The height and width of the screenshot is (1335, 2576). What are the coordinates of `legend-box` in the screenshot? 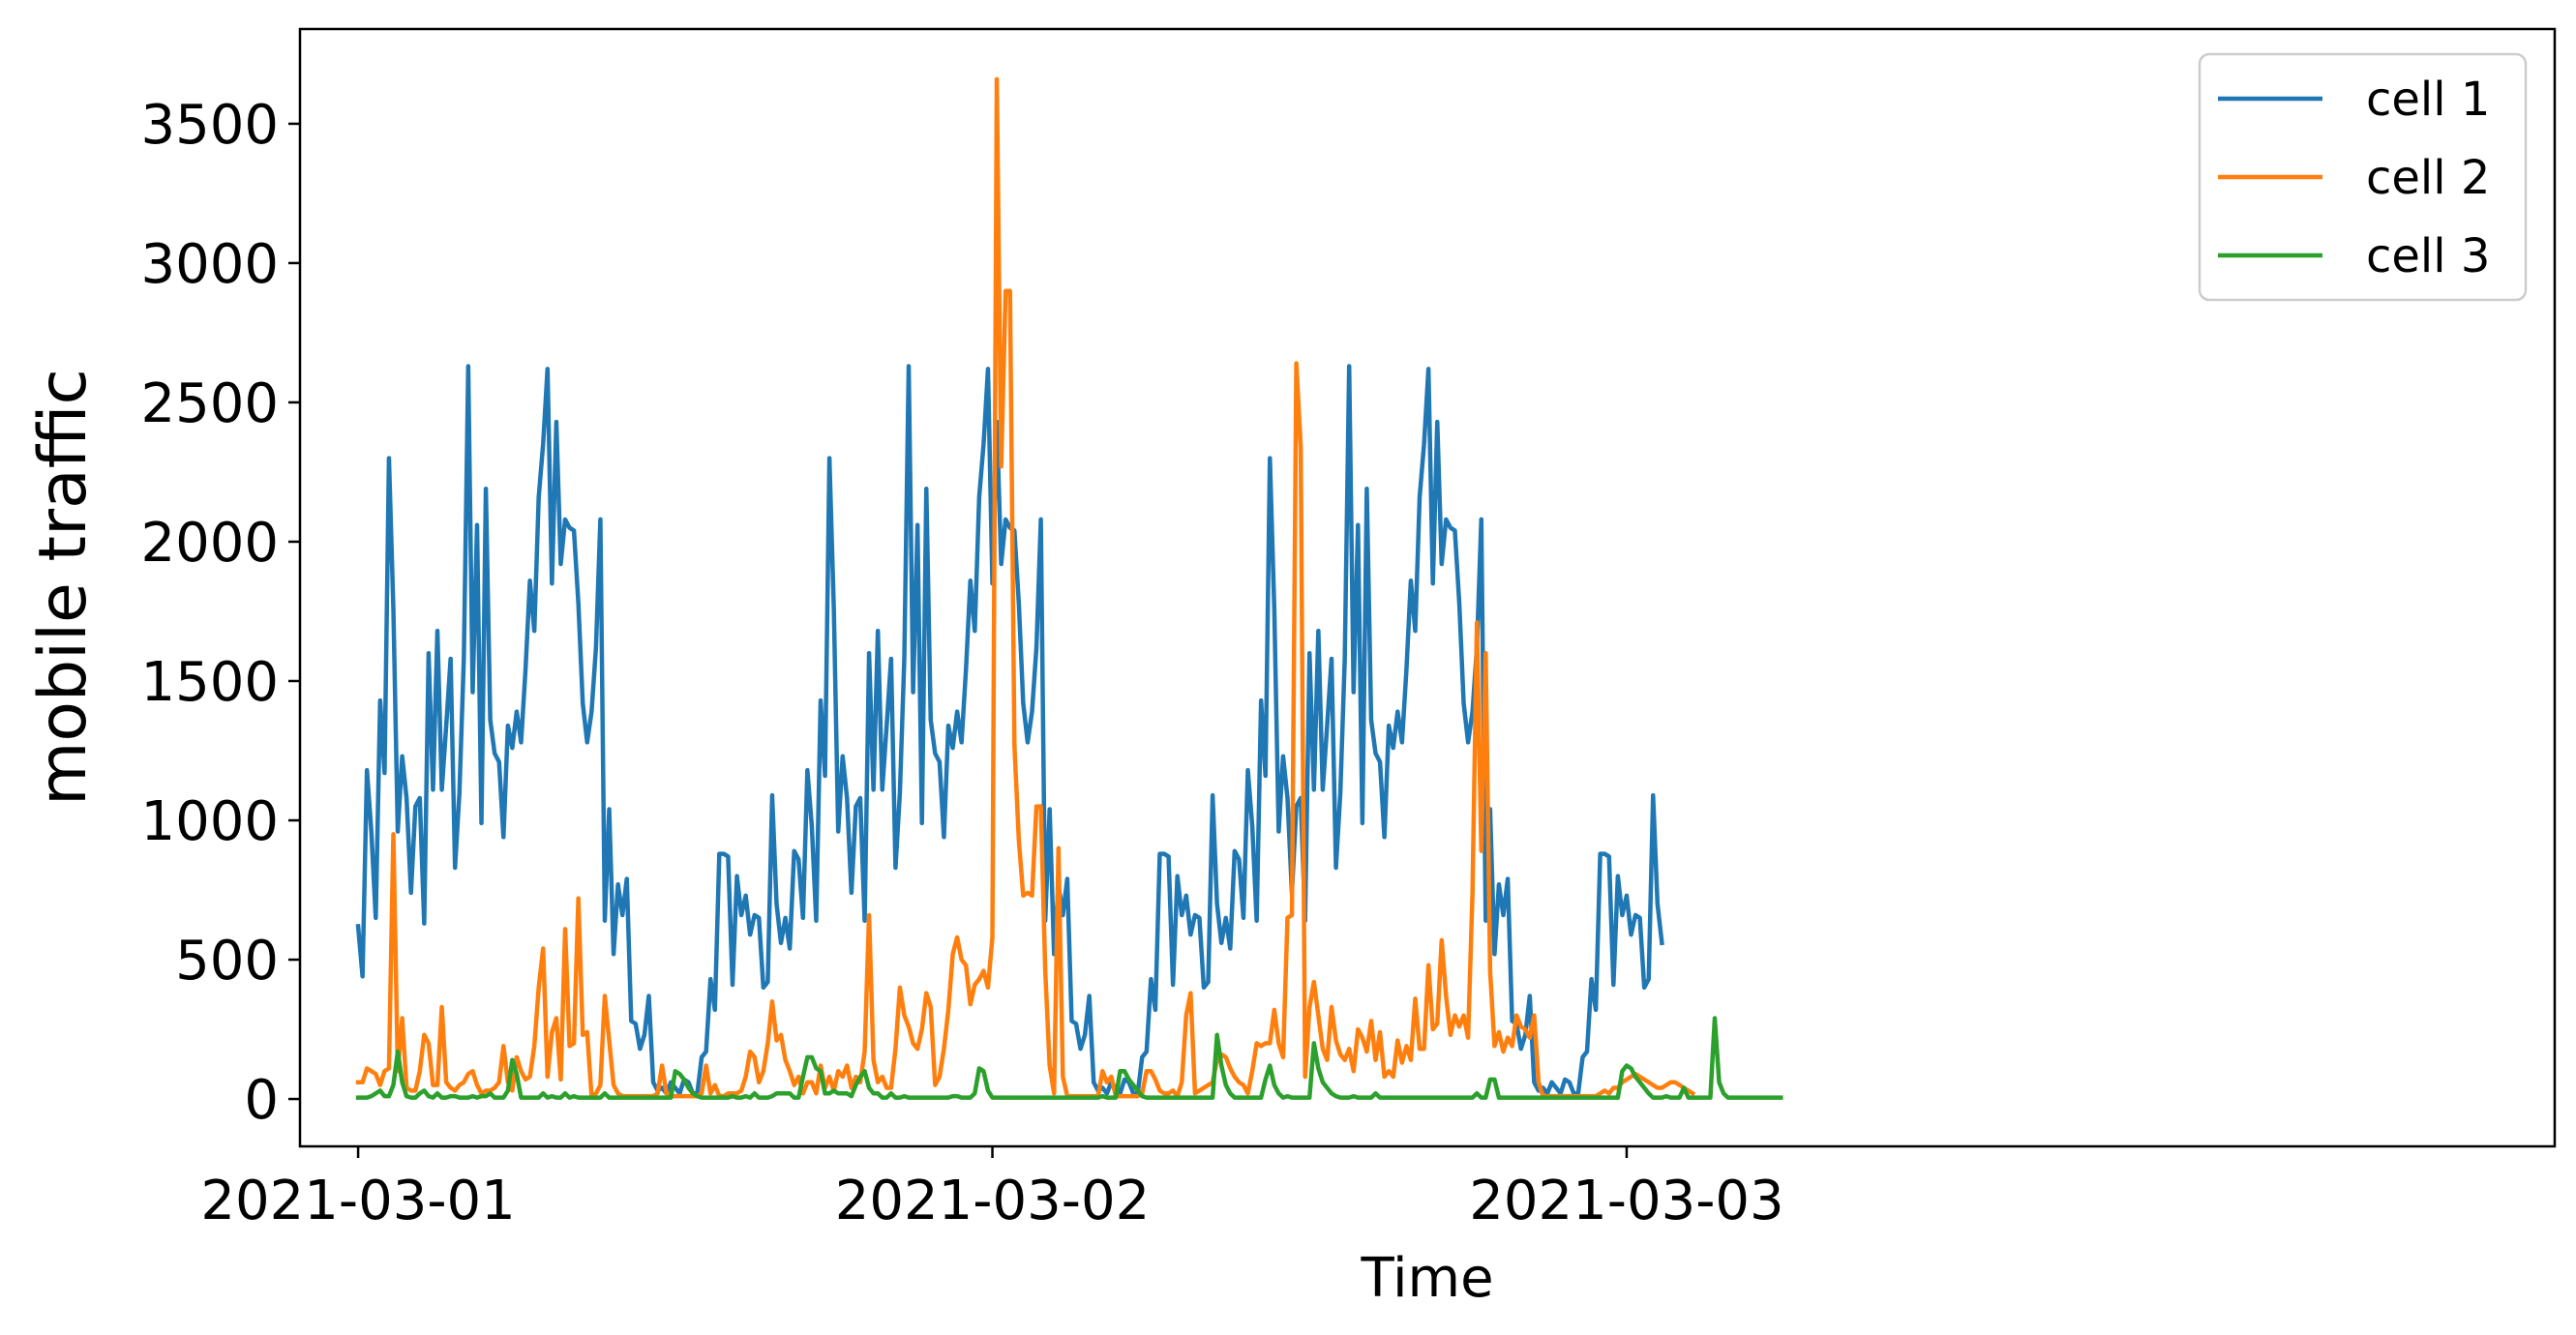 It's located at (2363, 177).